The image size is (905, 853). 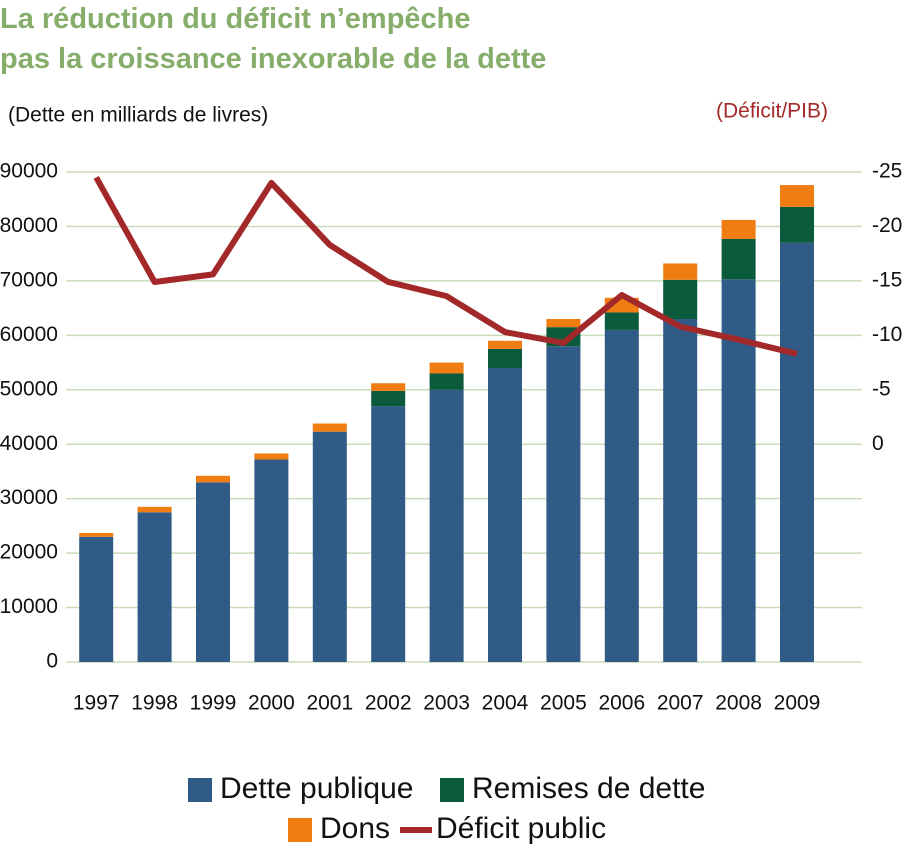 I want to click on y-tick-label: 0, so click(x=52, y=661).